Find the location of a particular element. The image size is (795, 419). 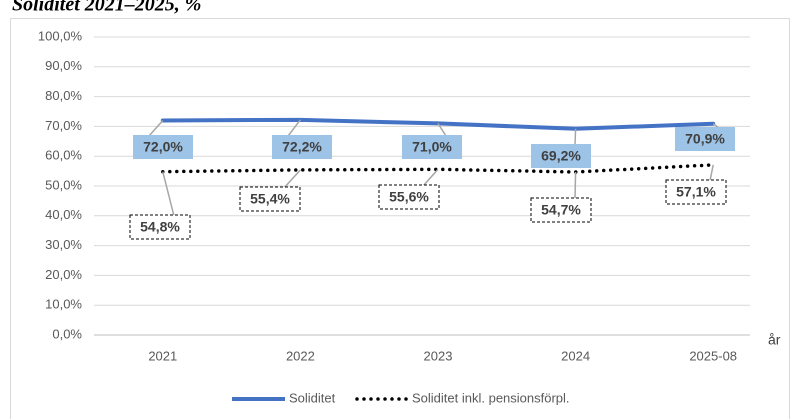

line-dotted is located at coordinates (438, 168).